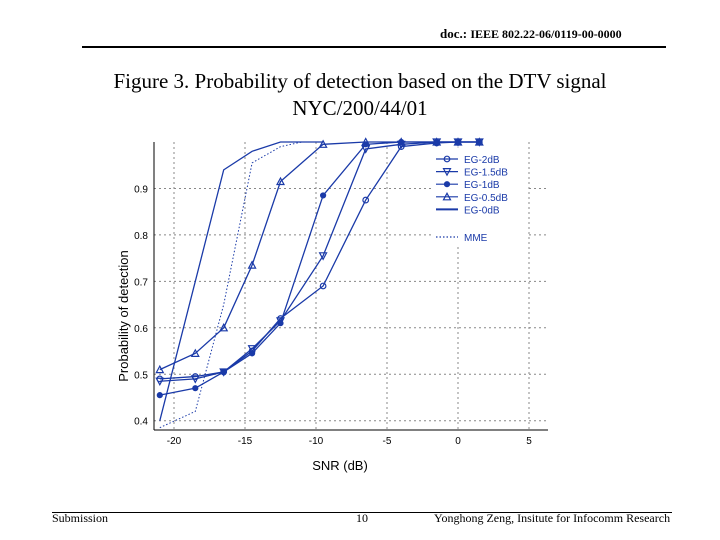 The width and height of the screenshot is (720, 540). I want to click on x-tick-label: -20, so click(174, 441).